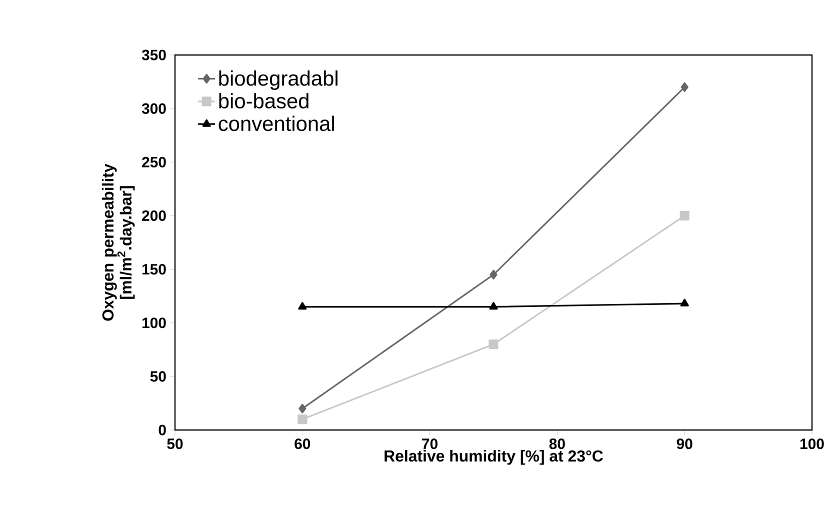 The image size is (840, 515). What do you see at coordinates (278, 80) in the screenshot?
I see `legend-label: biodegradabl` at bounding box center [278, 80].